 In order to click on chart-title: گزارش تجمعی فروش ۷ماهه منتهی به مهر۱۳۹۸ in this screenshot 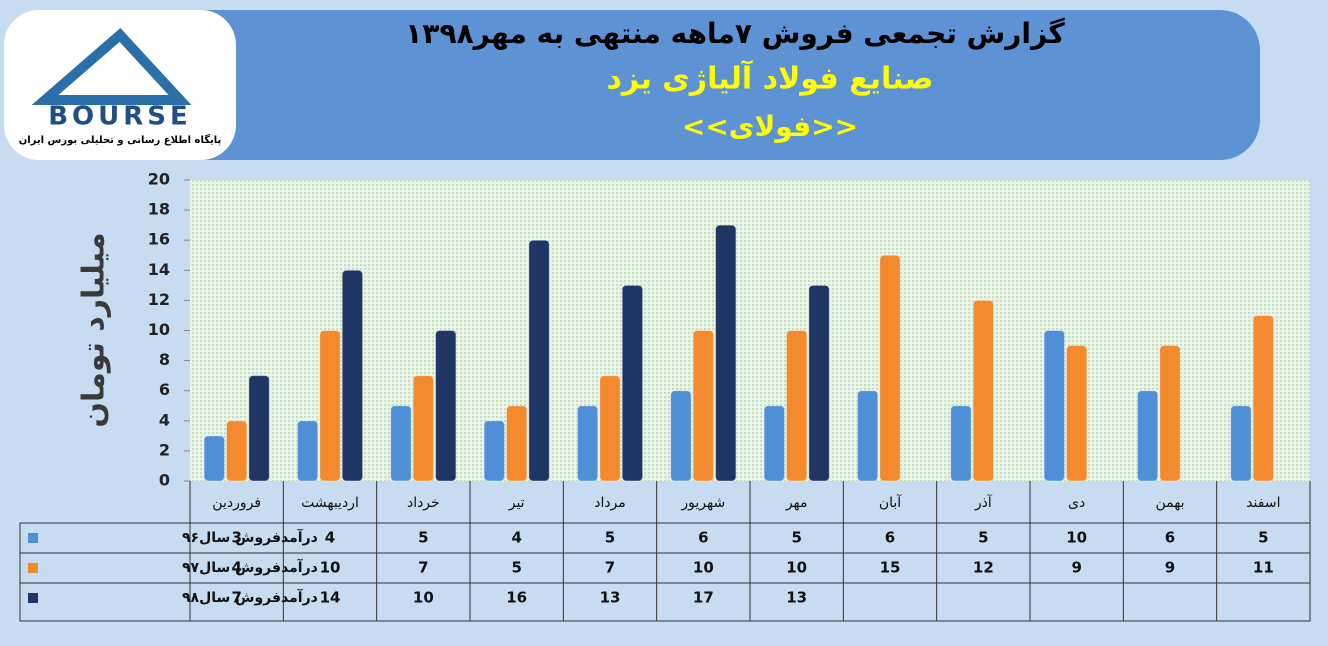, I will do `click(735, 33)`.